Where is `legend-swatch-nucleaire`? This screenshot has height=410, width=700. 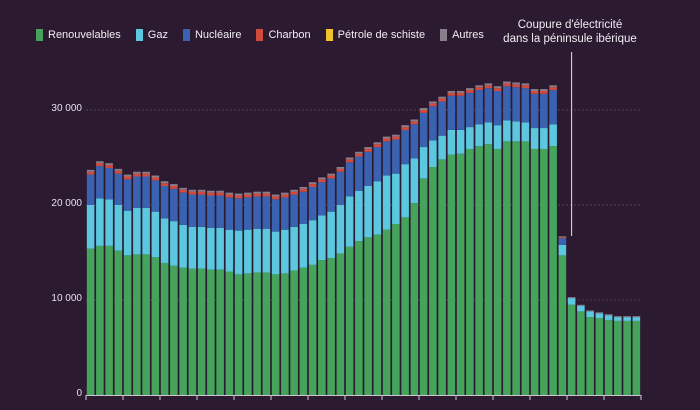
legend-swatch-nucleaire is located at coordinates (186, 35).